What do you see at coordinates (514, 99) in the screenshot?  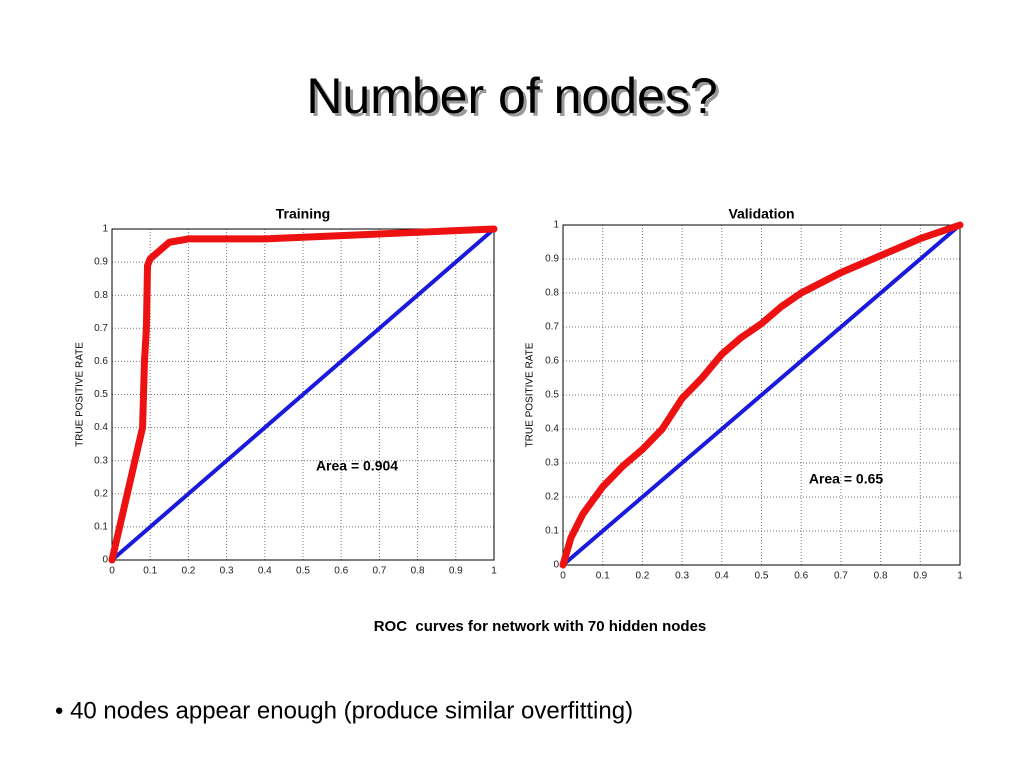 I see `title-shadow: Number of nodes?` at bounding box center [514, 99].